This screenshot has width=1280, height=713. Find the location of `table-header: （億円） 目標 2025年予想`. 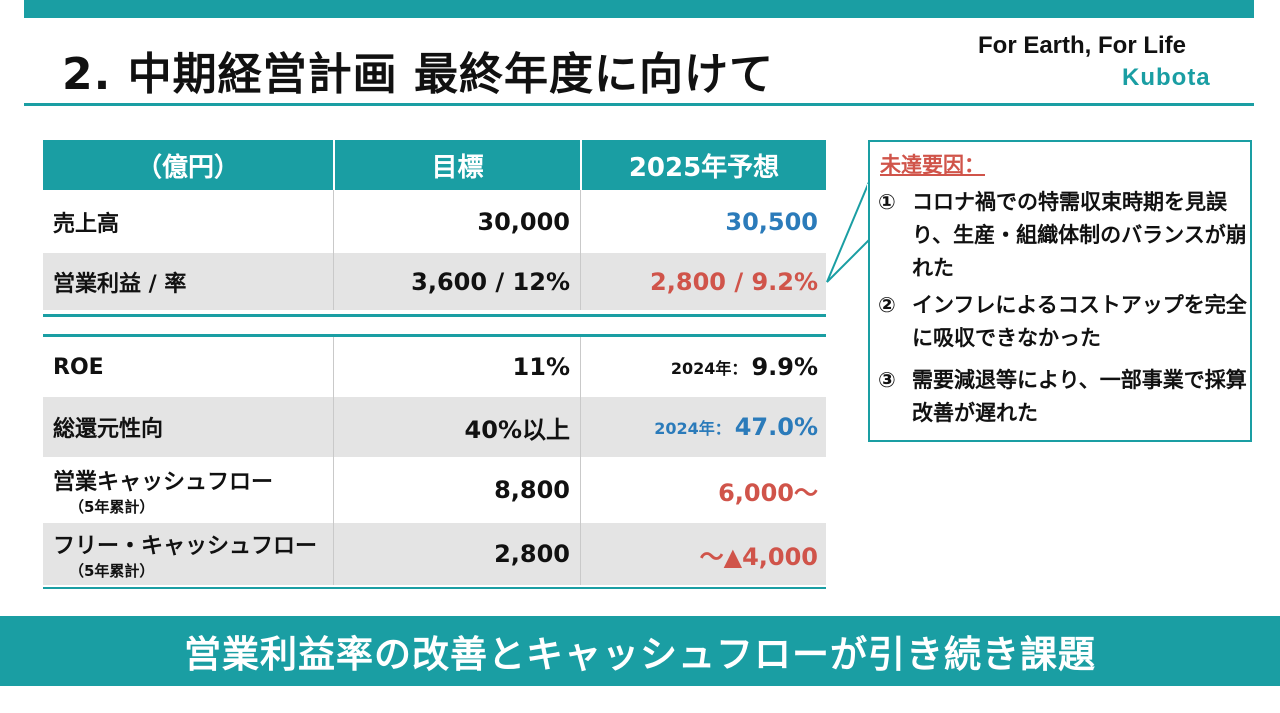

table-header: （億円） 目標 2025年予想 is located at coordinates (434, 165).